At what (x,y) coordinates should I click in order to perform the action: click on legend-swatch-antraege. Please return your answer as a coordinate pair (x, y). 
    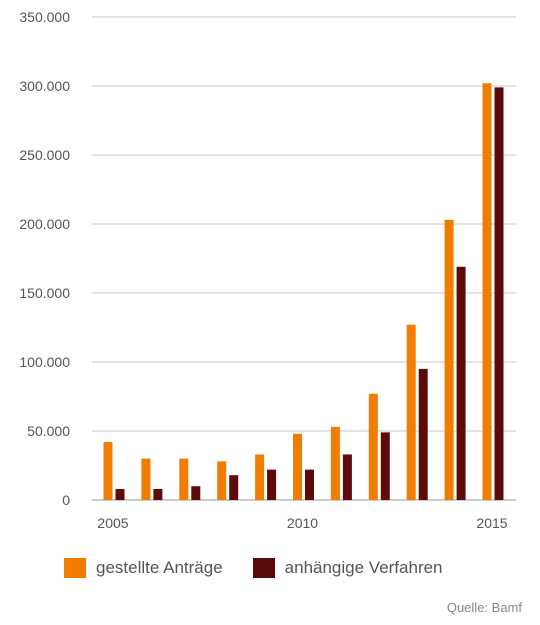
    Looking at the image, I should click on (75, 568).